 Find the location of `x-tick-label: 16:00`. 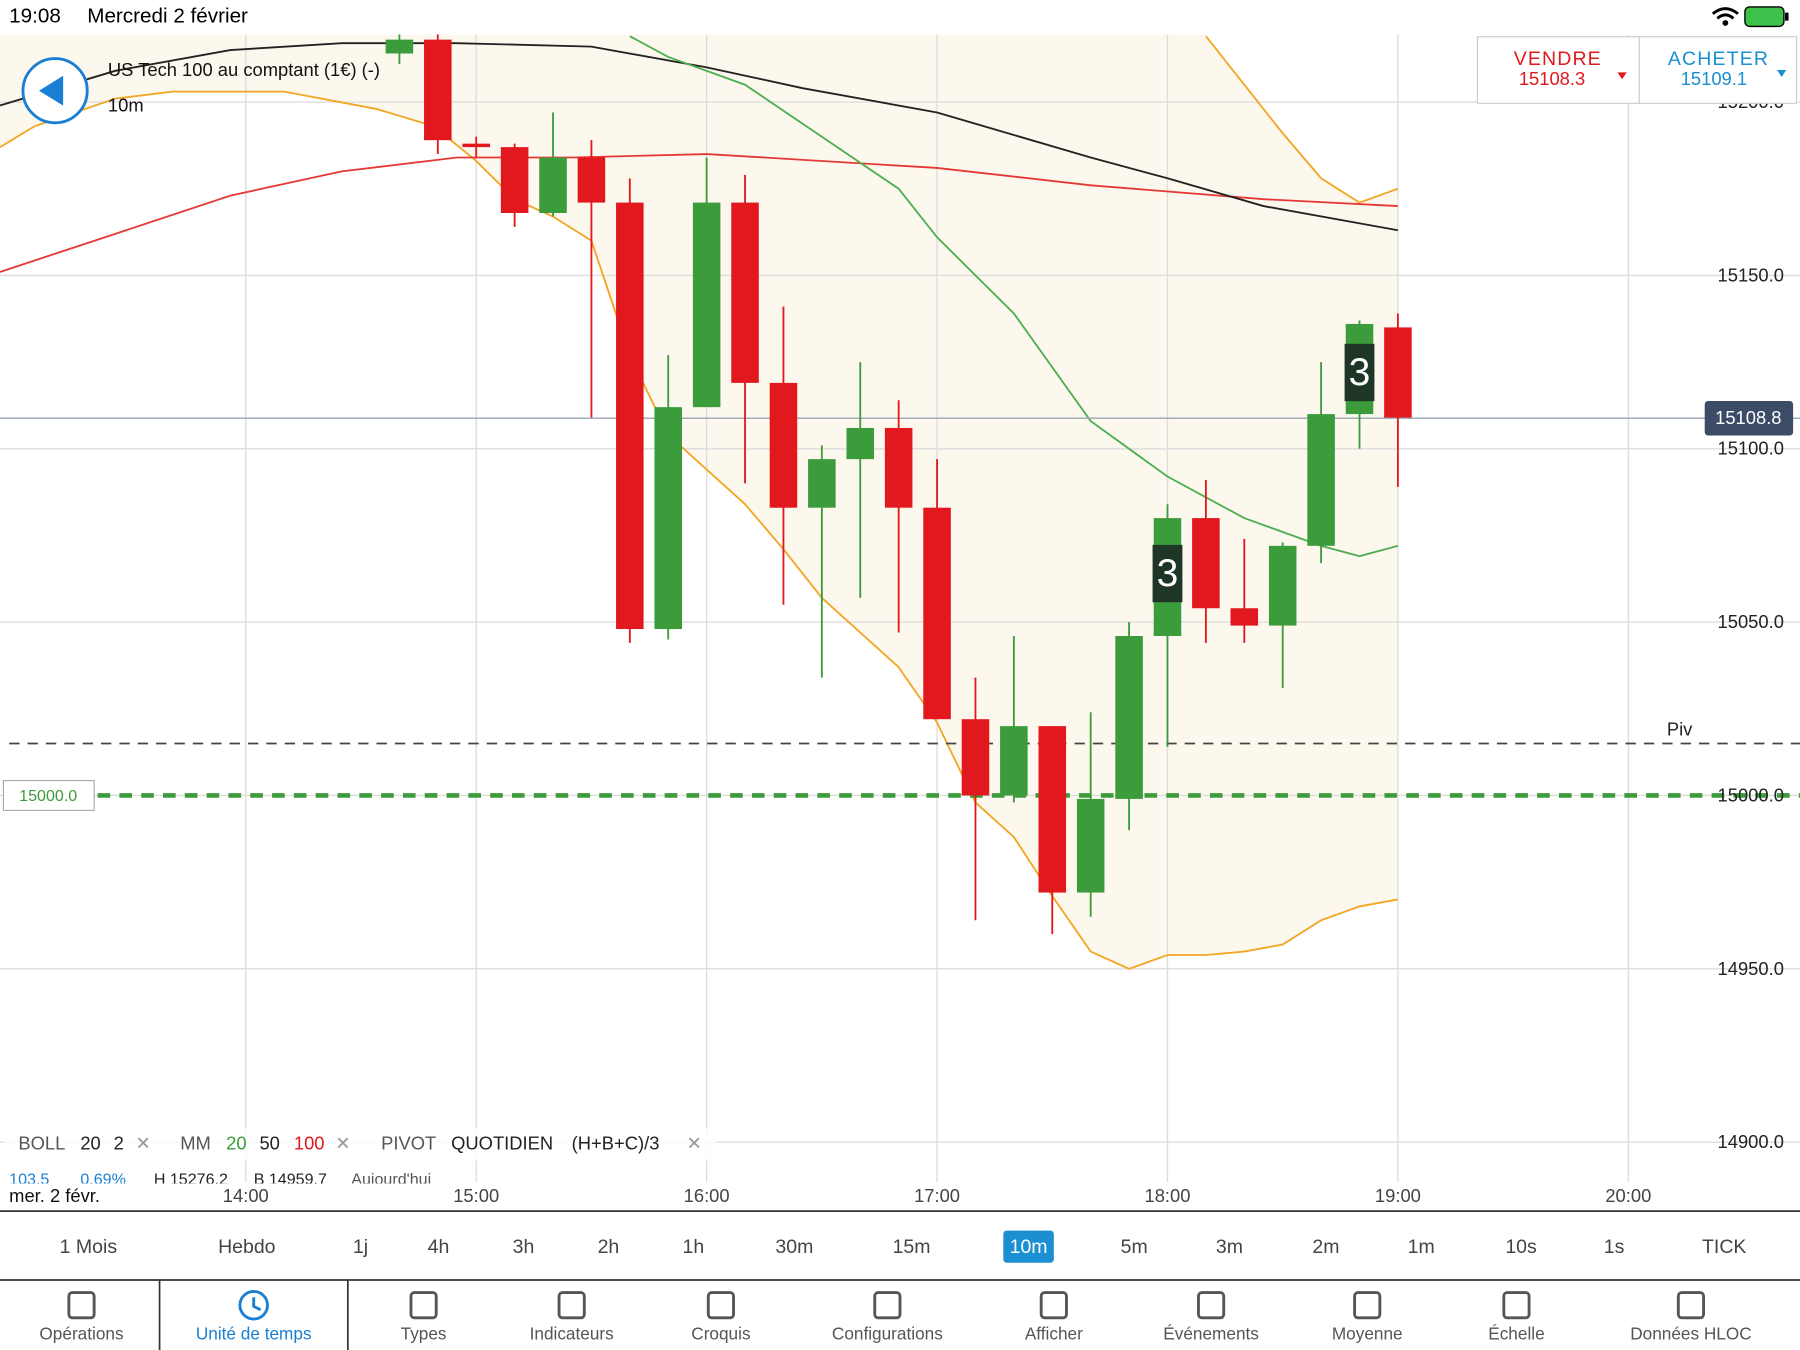

x-tick-label: 16:00 is located at coordinates (707, 1195).